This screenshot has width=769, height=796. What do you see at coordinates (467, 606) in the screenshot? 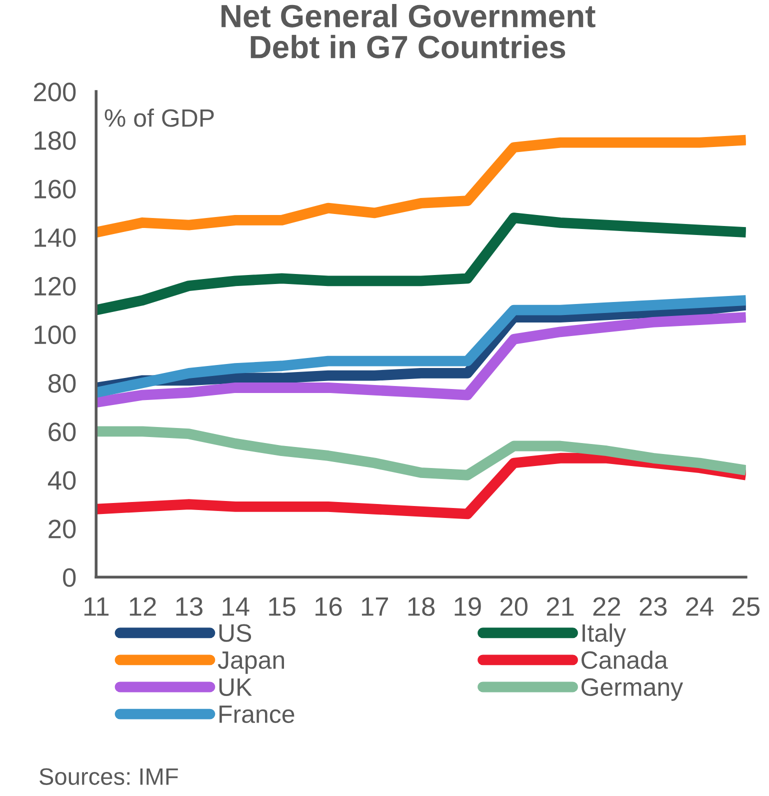
I see `x-tick-label: 19` at bounding box center [467, 606].